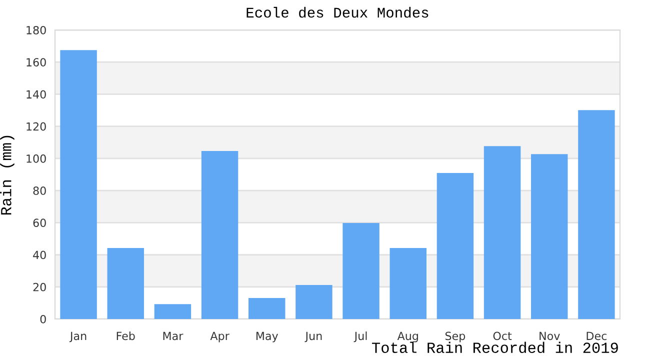  I want to click on y-axis-title: Rain (mm), so click(7, 175).